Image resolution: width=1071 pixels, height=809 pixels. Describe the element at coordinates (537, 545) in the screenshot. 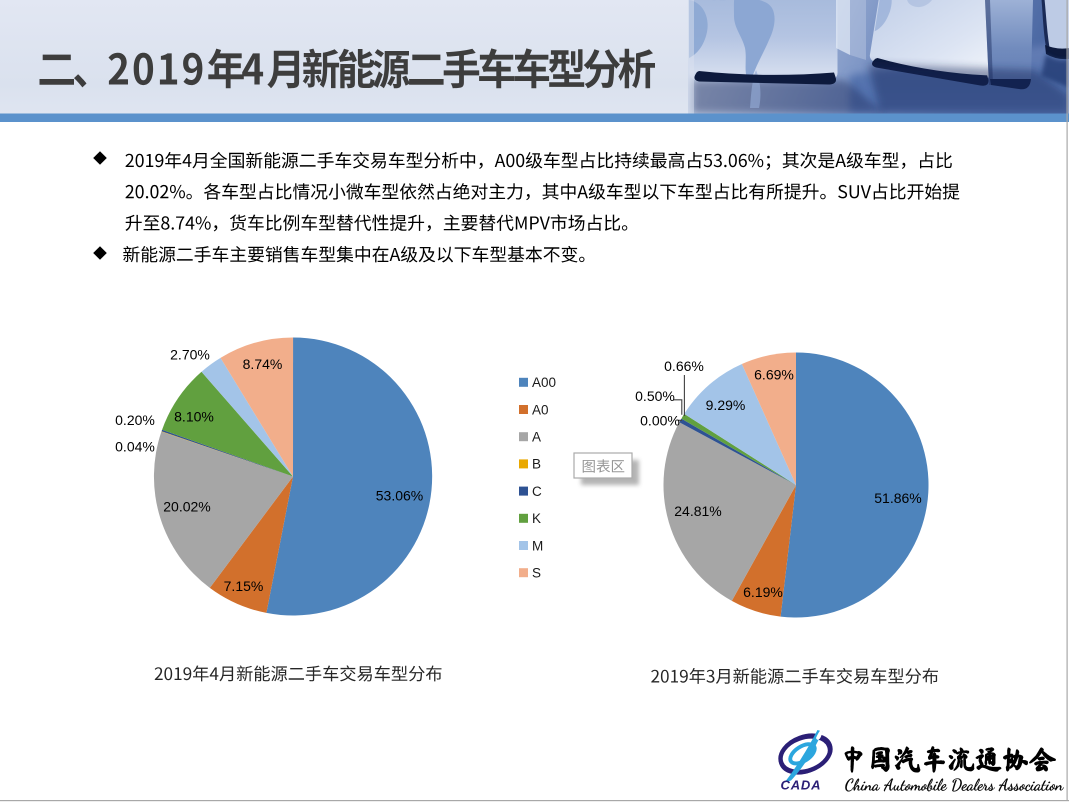

I see `svg-text: M` at that location.